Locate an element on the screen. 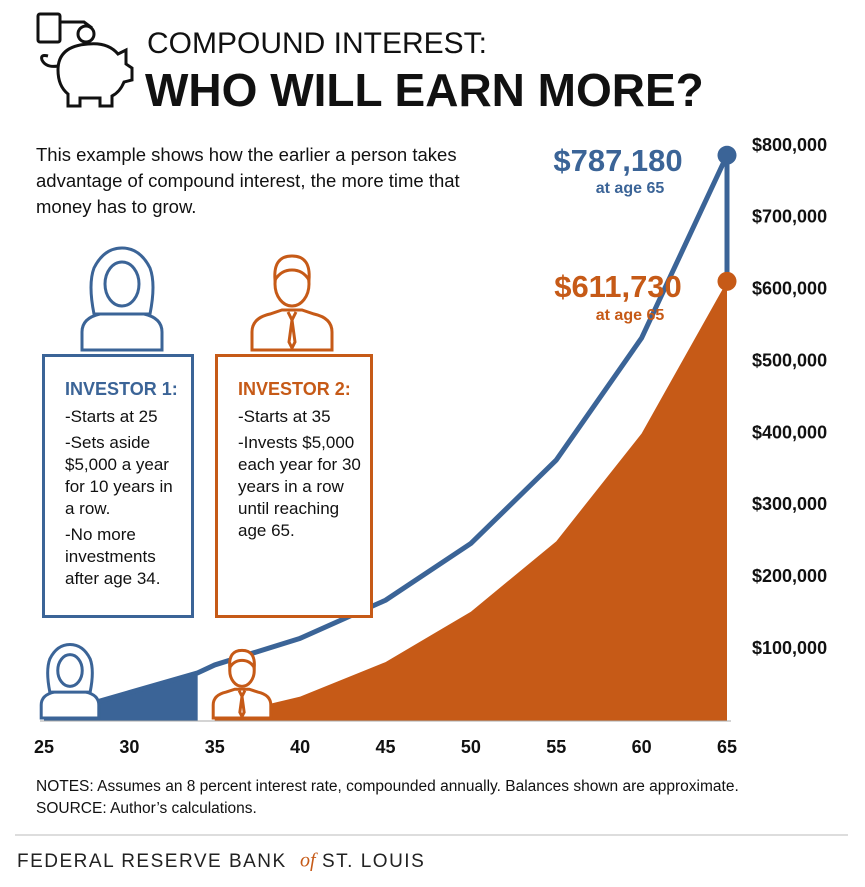 The width and height of the screenshot is (865, 887). y-tick-label: $600,000 is located at coordinates (789, 289).